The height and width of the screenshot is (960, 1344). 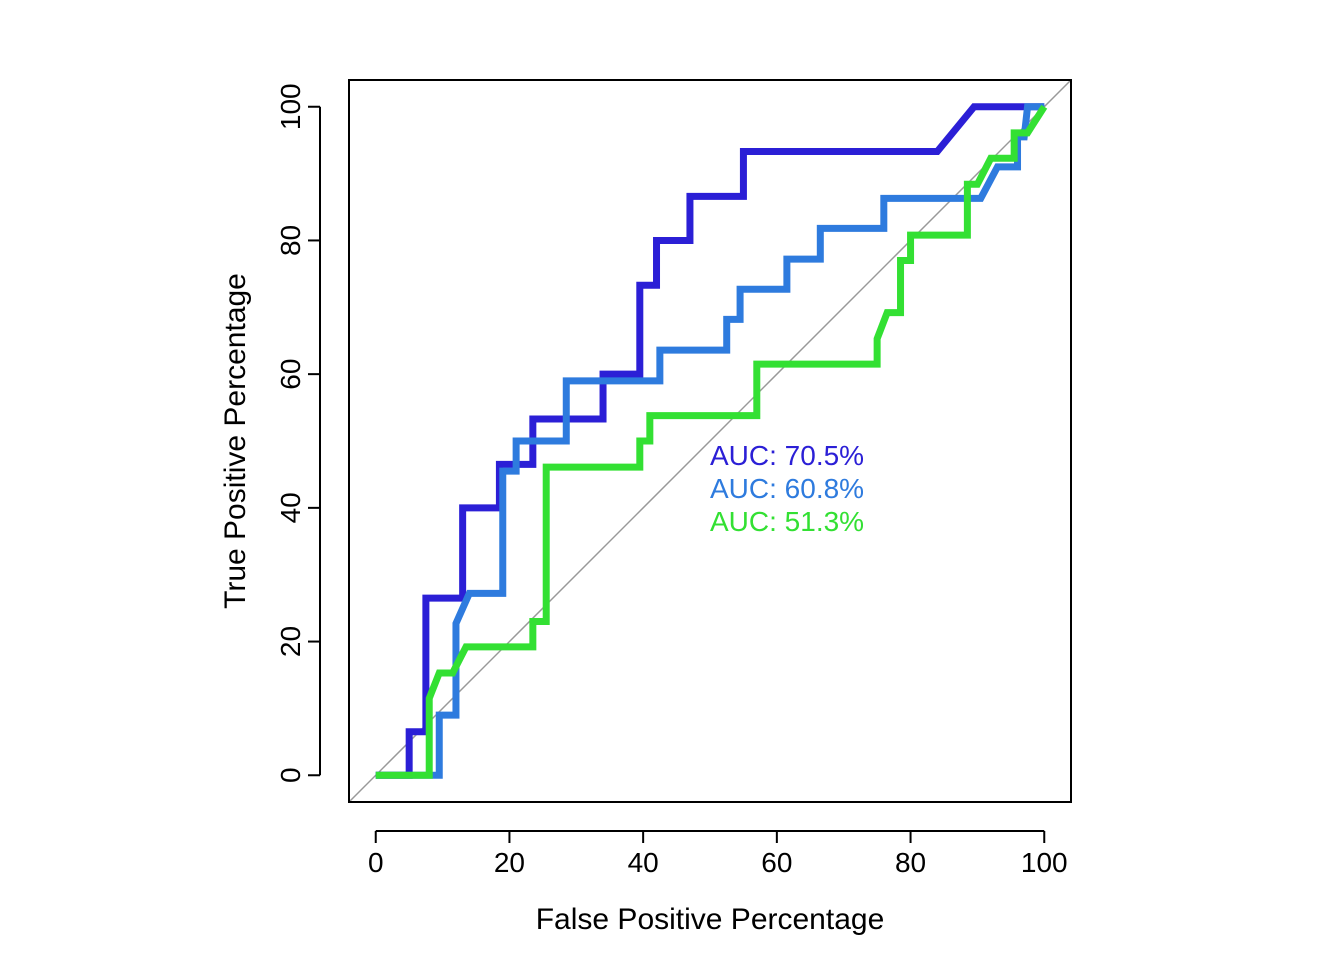 What do you see at coordinates (235, 441) in the screenshot?
I see `y-axis-title: True Positive Percentage` at bounding box center [235, 441].